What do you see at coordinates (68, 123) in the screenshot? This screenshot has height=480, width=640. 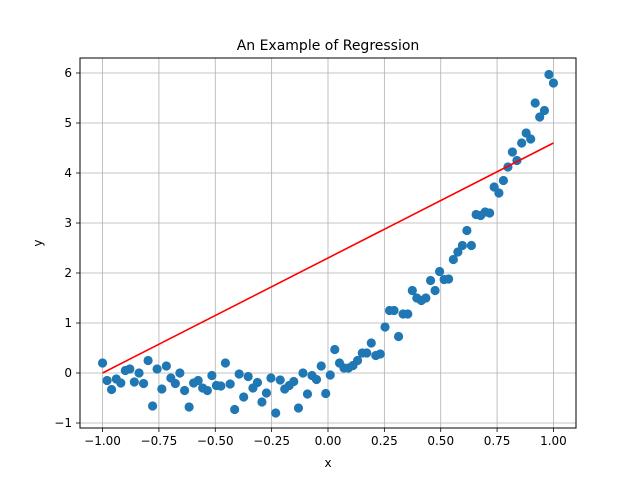 I see `y-tick-label: 5` at bounding box center [68, 123].